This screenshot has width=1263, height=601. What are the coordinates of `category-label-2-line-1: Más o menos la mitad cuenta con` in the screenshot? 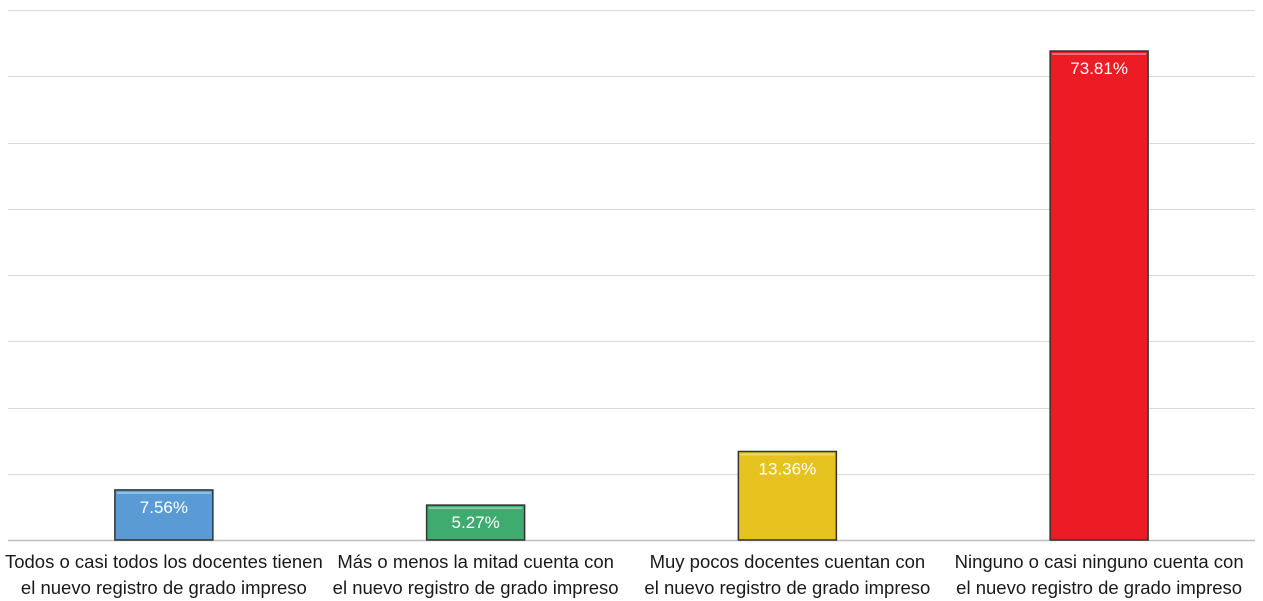 It's located at (475, 561).